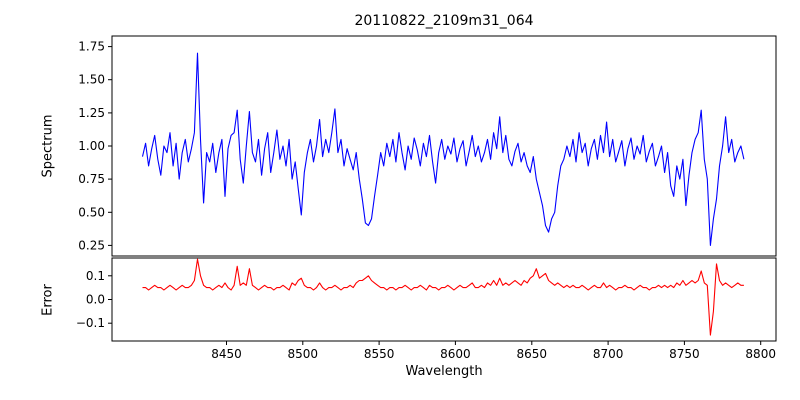 The image size is (800, 400). Describe the element at coordinates (91, 179) in the screenshot. I see `spectrum-y-tick-label: 0.75` at that location.